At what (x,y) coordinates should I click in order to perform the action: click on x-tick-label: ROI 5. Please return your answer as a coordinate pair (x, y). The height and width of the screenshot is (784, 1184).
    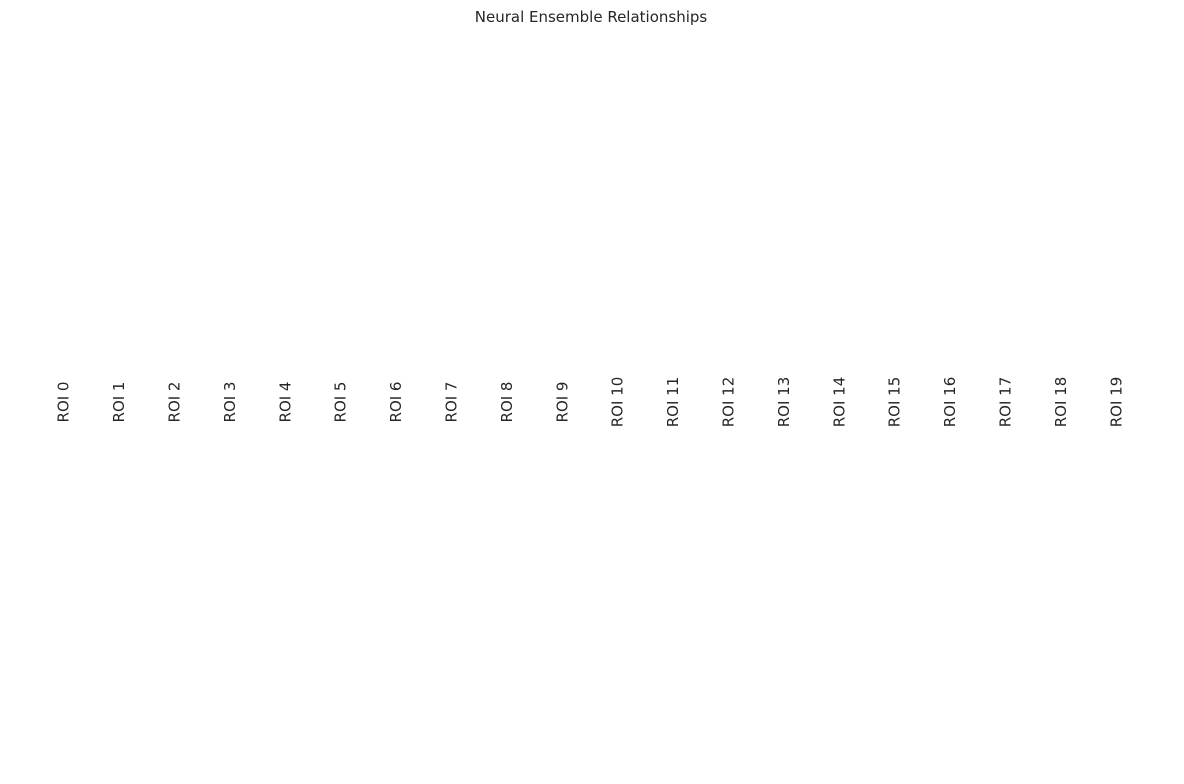
    Looking at the image, I should click on (341, 402).